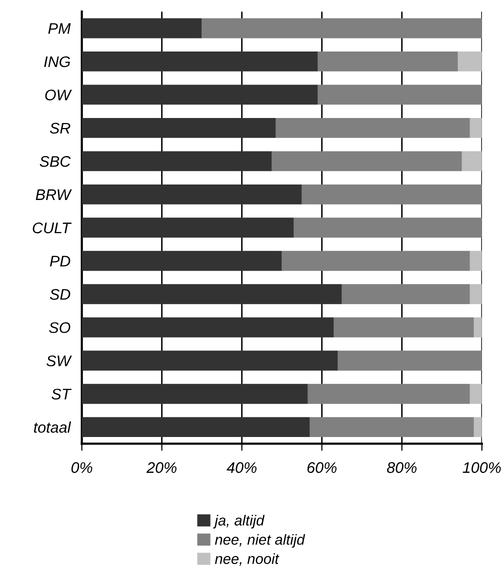  I want to click on y-tick-label: PD, so click(60, 261).